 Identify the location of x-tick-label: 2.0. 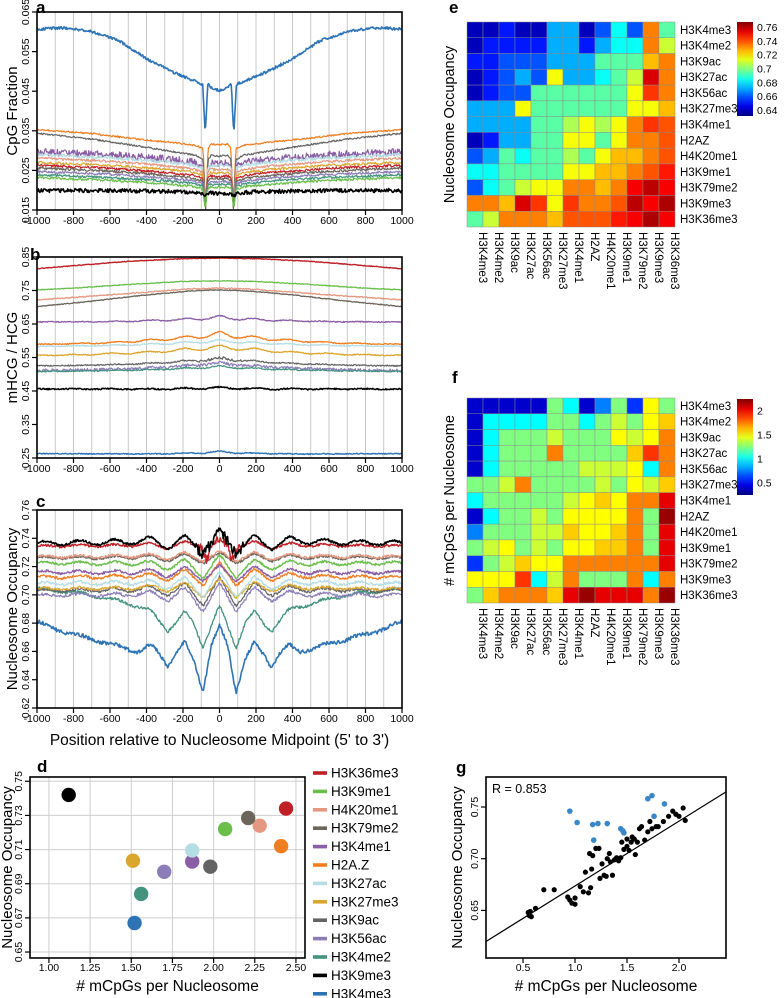
(679, 968).